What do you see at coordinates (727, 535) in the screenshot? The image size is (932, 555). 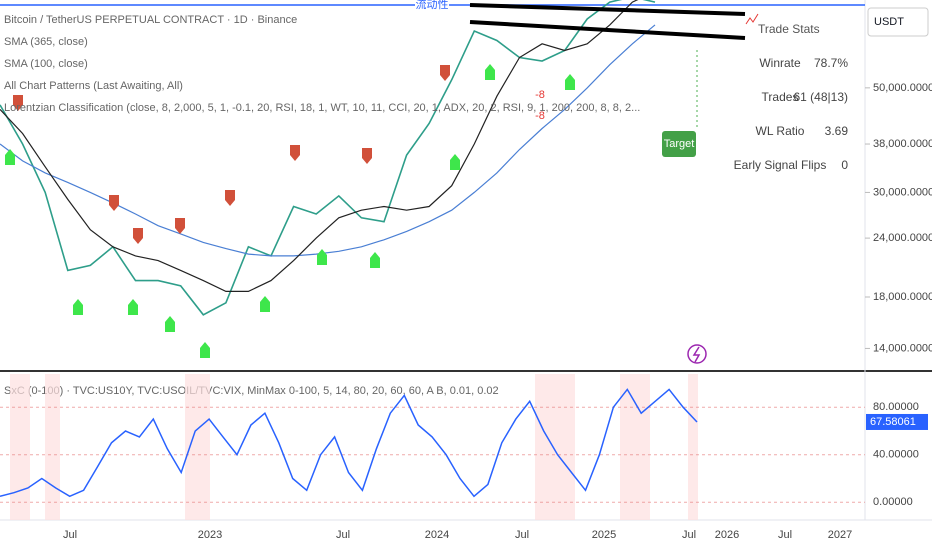 I see `time-label: 2026` at bounding box center [727, 535].